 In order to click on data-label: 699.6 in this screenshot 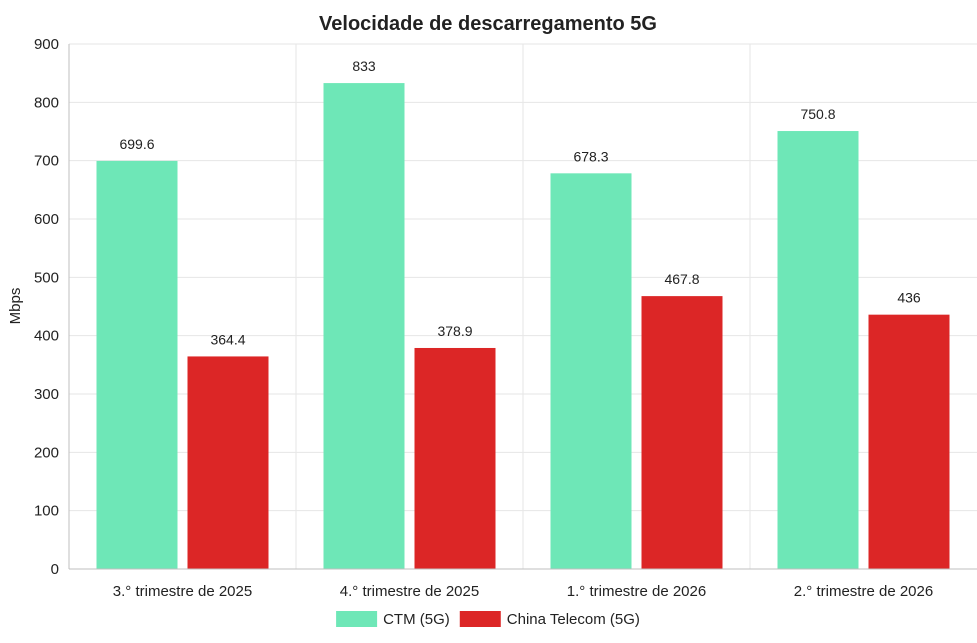, I will do `click(136, 144)`.